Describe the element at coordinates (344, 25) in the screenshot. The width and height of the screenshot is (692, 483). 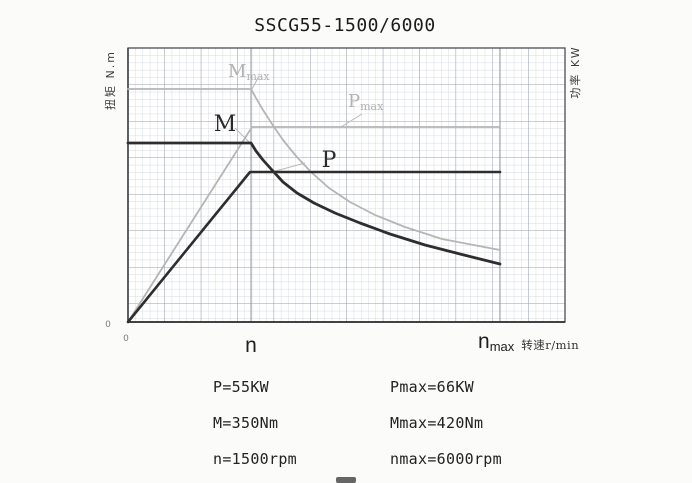
I see `chart-title: SSCG55-1500/6000` at that location.